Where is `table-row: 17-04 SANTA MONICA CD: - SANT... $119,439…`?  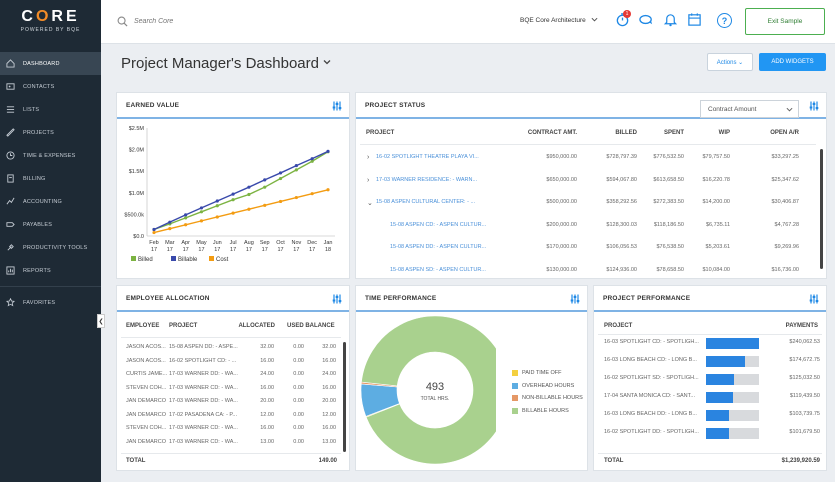
table-row: 17-04 SANTA MONICA CD: - SANT... $119,439… is located at coordinates (710, 398).